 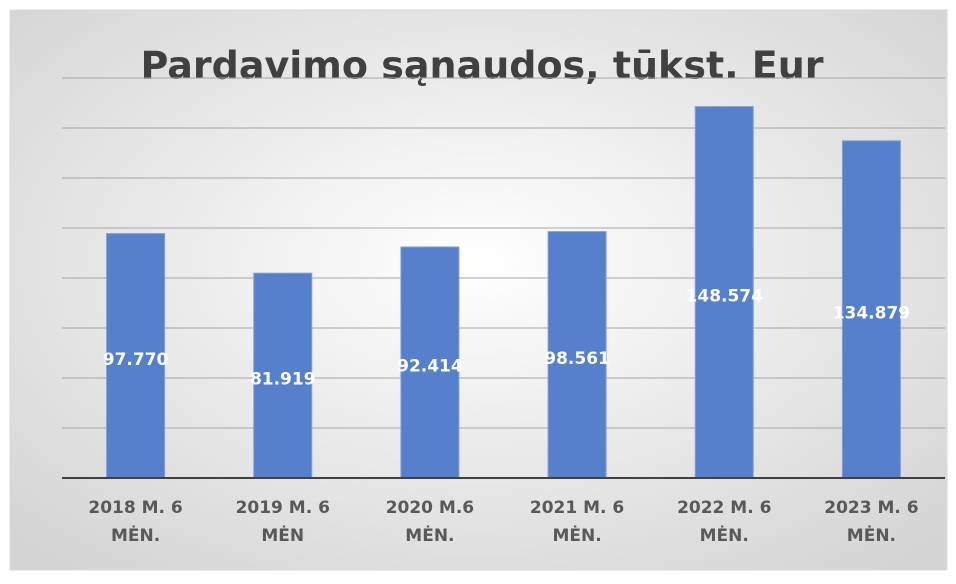 I want to click on x-tick-label-line: 2021 M. 6, so click(x=577, y=508).